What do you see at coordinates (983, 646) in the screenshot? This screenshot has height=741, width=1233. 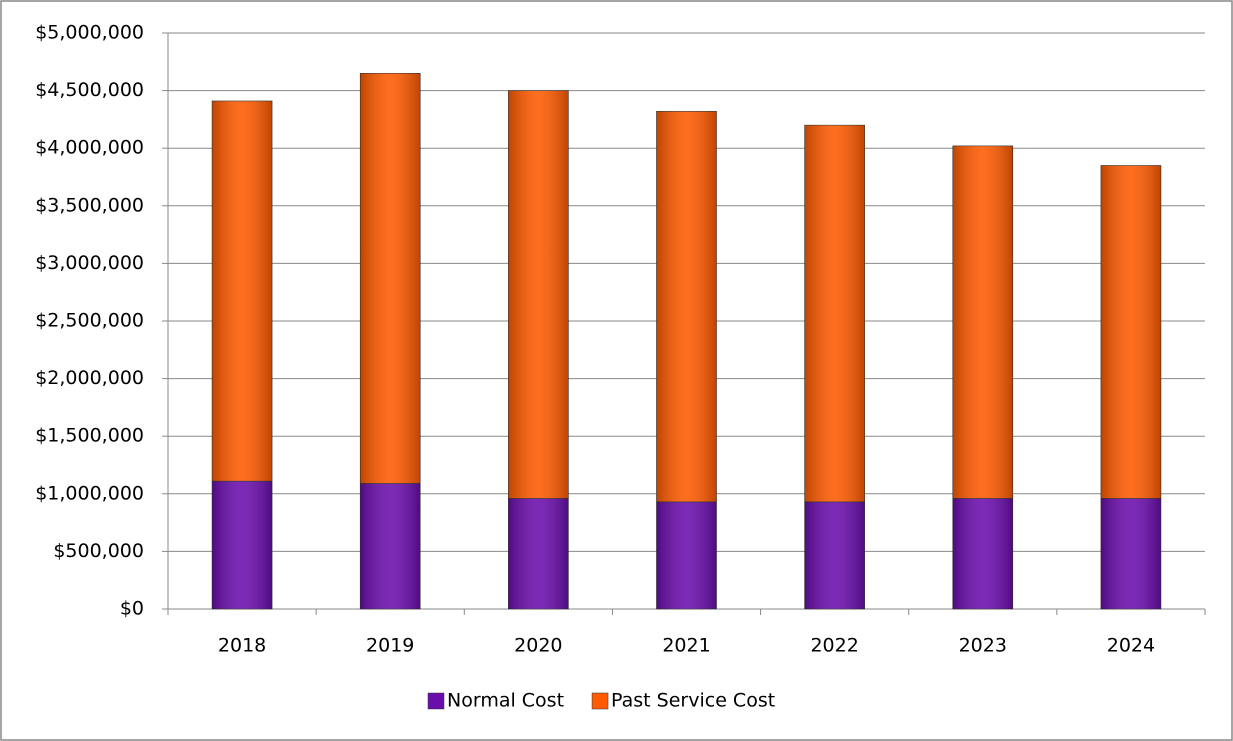 I see `x-tick-label: 2023` at bounding box center [983, 646].